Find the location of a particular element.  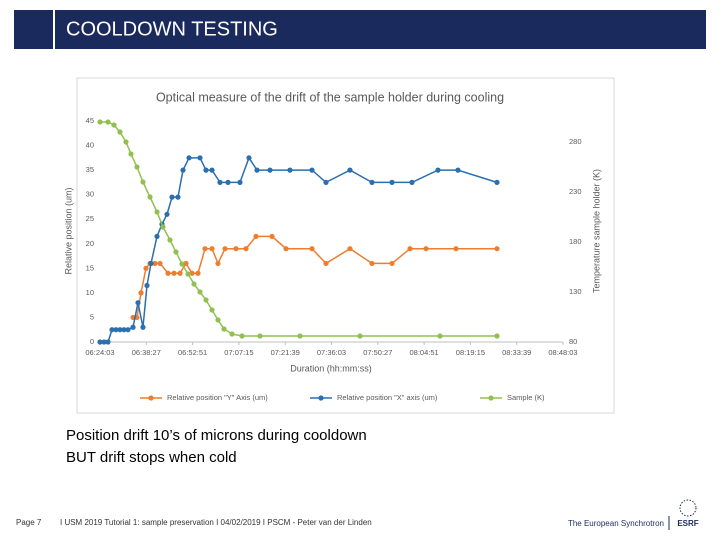

y-tick-label: 40 is located at coordinates (90, 145).